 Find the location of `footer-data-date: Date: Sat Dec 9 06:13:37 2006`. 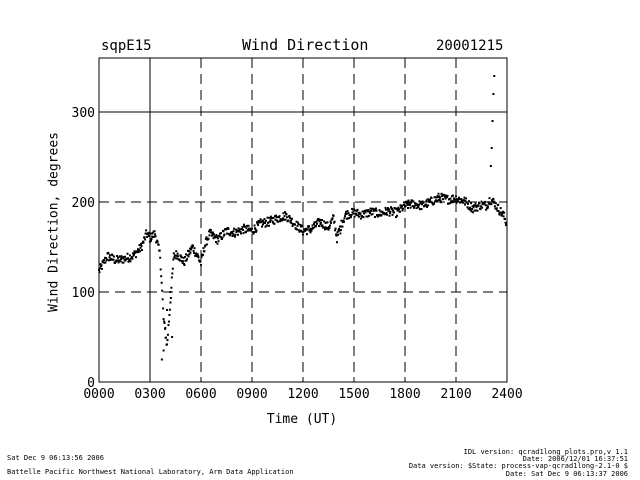

footer-data-date: Date: Sat Dec 9 06:13:37 2006 is located at coordinates (566, 474).